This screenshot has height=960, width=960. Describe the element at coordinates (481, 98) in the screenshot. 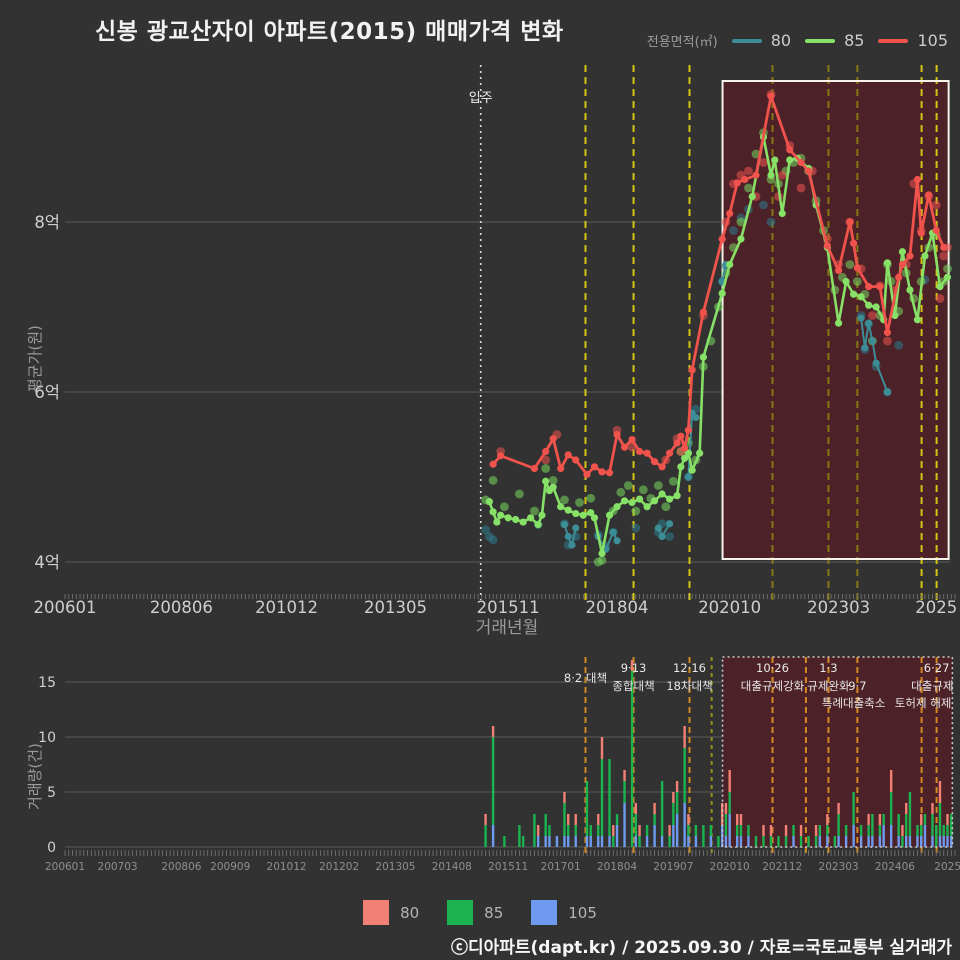

I see `move-in-label: 입주` at that location.